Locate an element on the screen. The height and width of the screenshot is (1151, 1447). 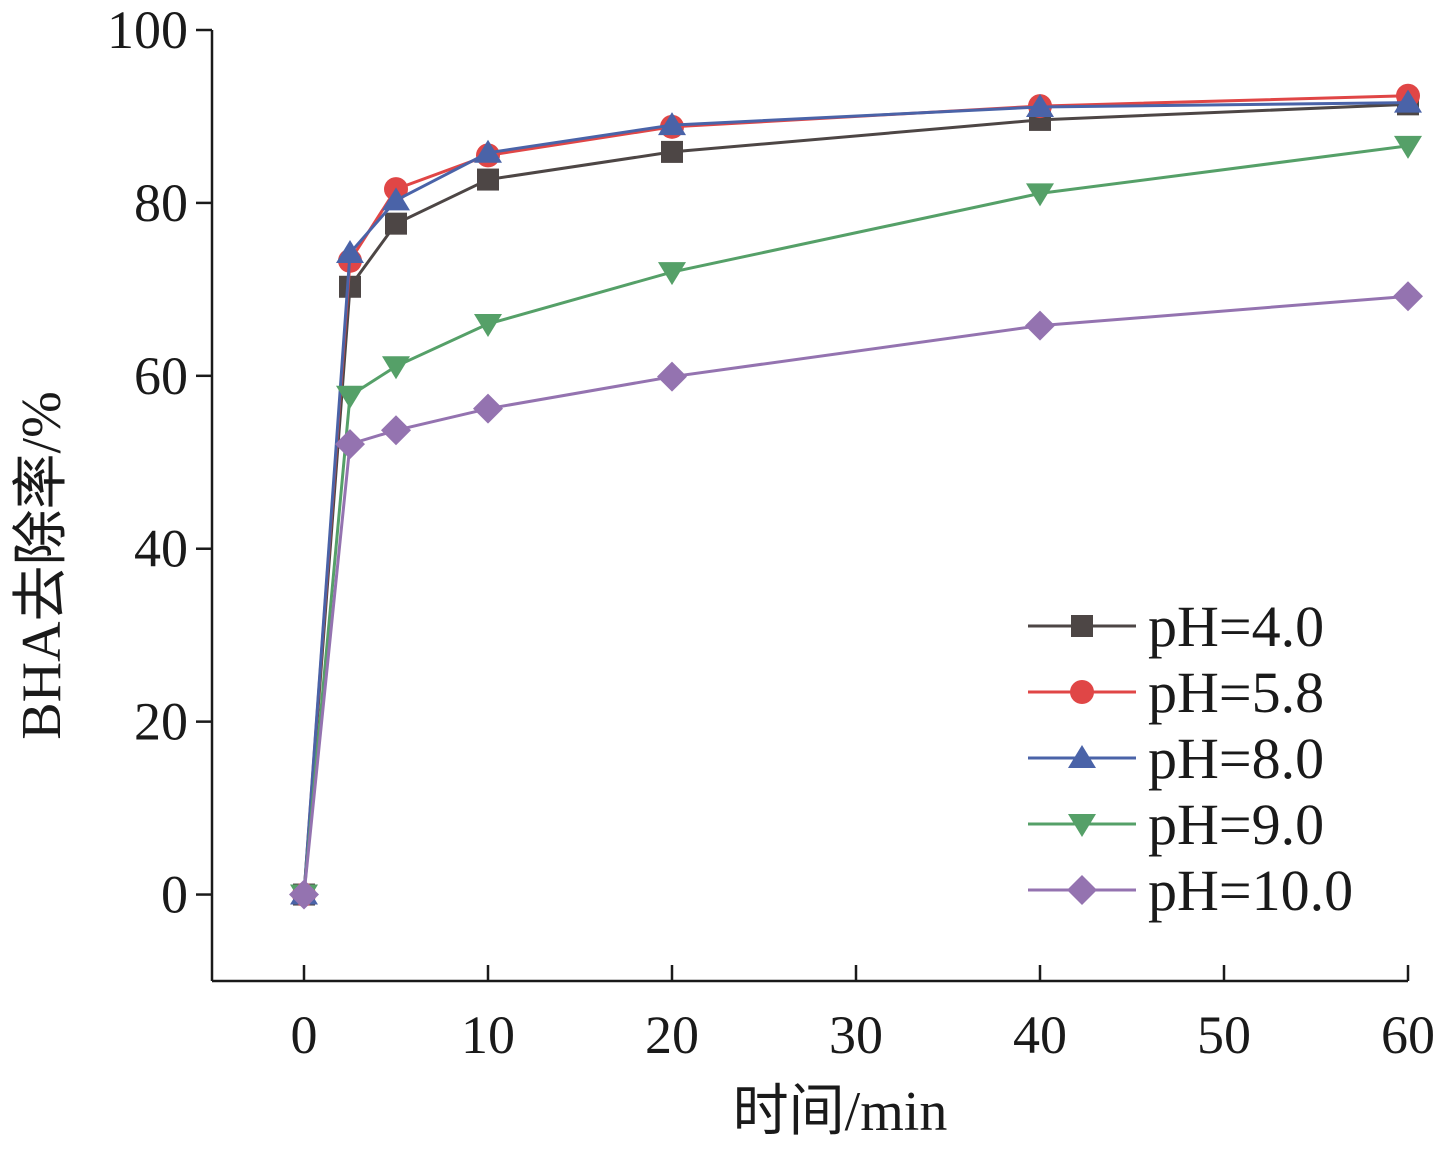
data-point-pH=10.0-0 is located at coordinates (304, 894).